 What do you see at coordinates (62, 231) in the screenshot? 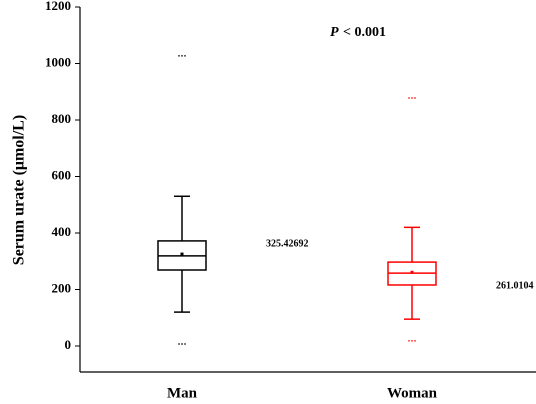
I see `y-tick-label: 400` at bounding box center [62, 231].